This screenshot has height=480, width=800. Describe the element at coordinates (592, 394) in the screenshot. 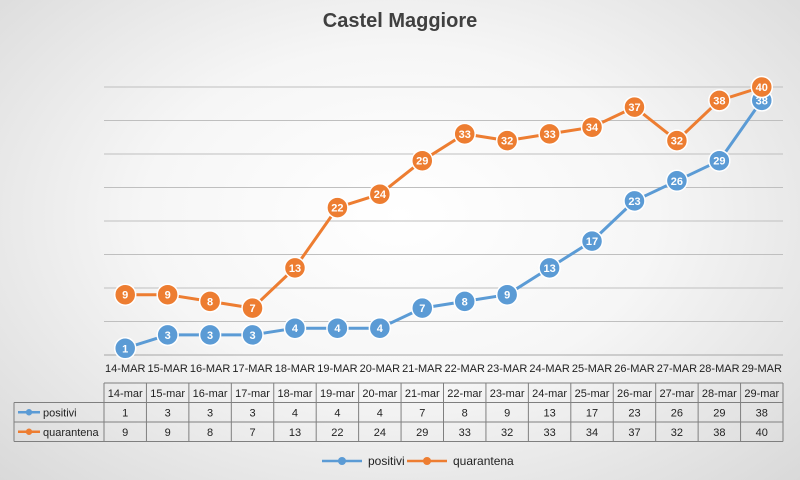

I see `table-header-cell: 25-mar` at that location.